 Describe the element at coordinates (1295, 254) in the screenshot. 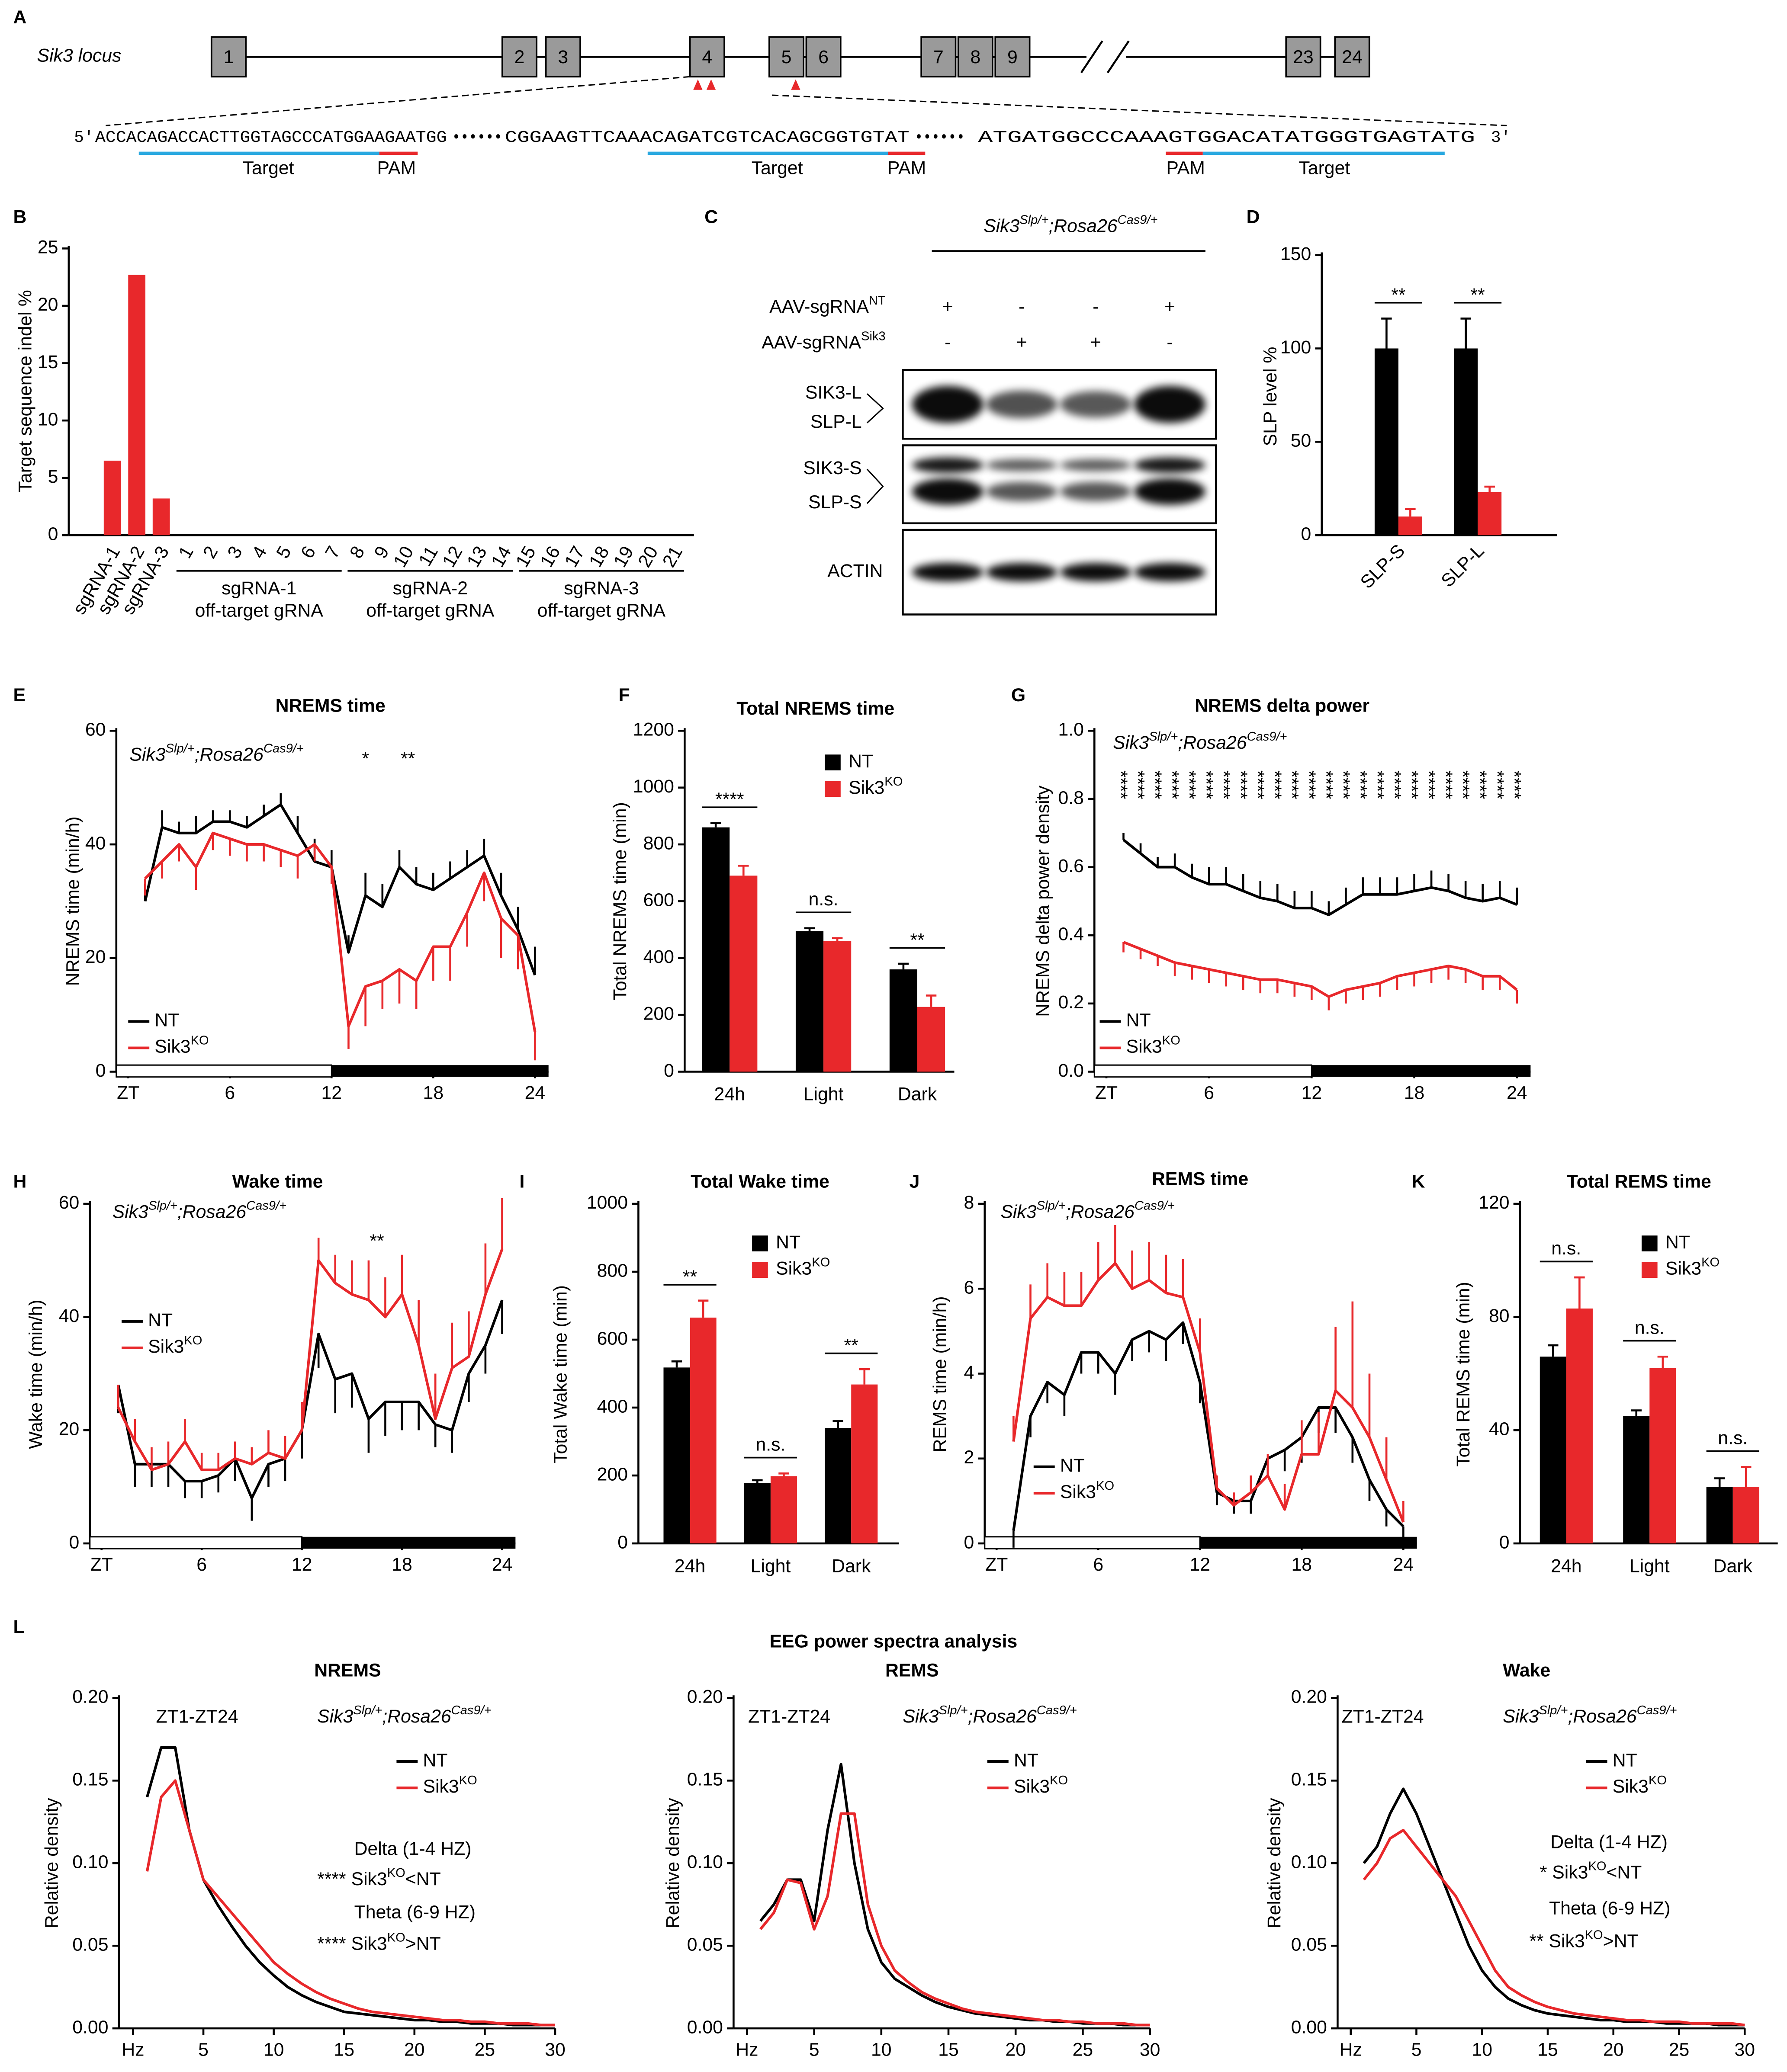

I see `y-tick-label: 150` at that location.